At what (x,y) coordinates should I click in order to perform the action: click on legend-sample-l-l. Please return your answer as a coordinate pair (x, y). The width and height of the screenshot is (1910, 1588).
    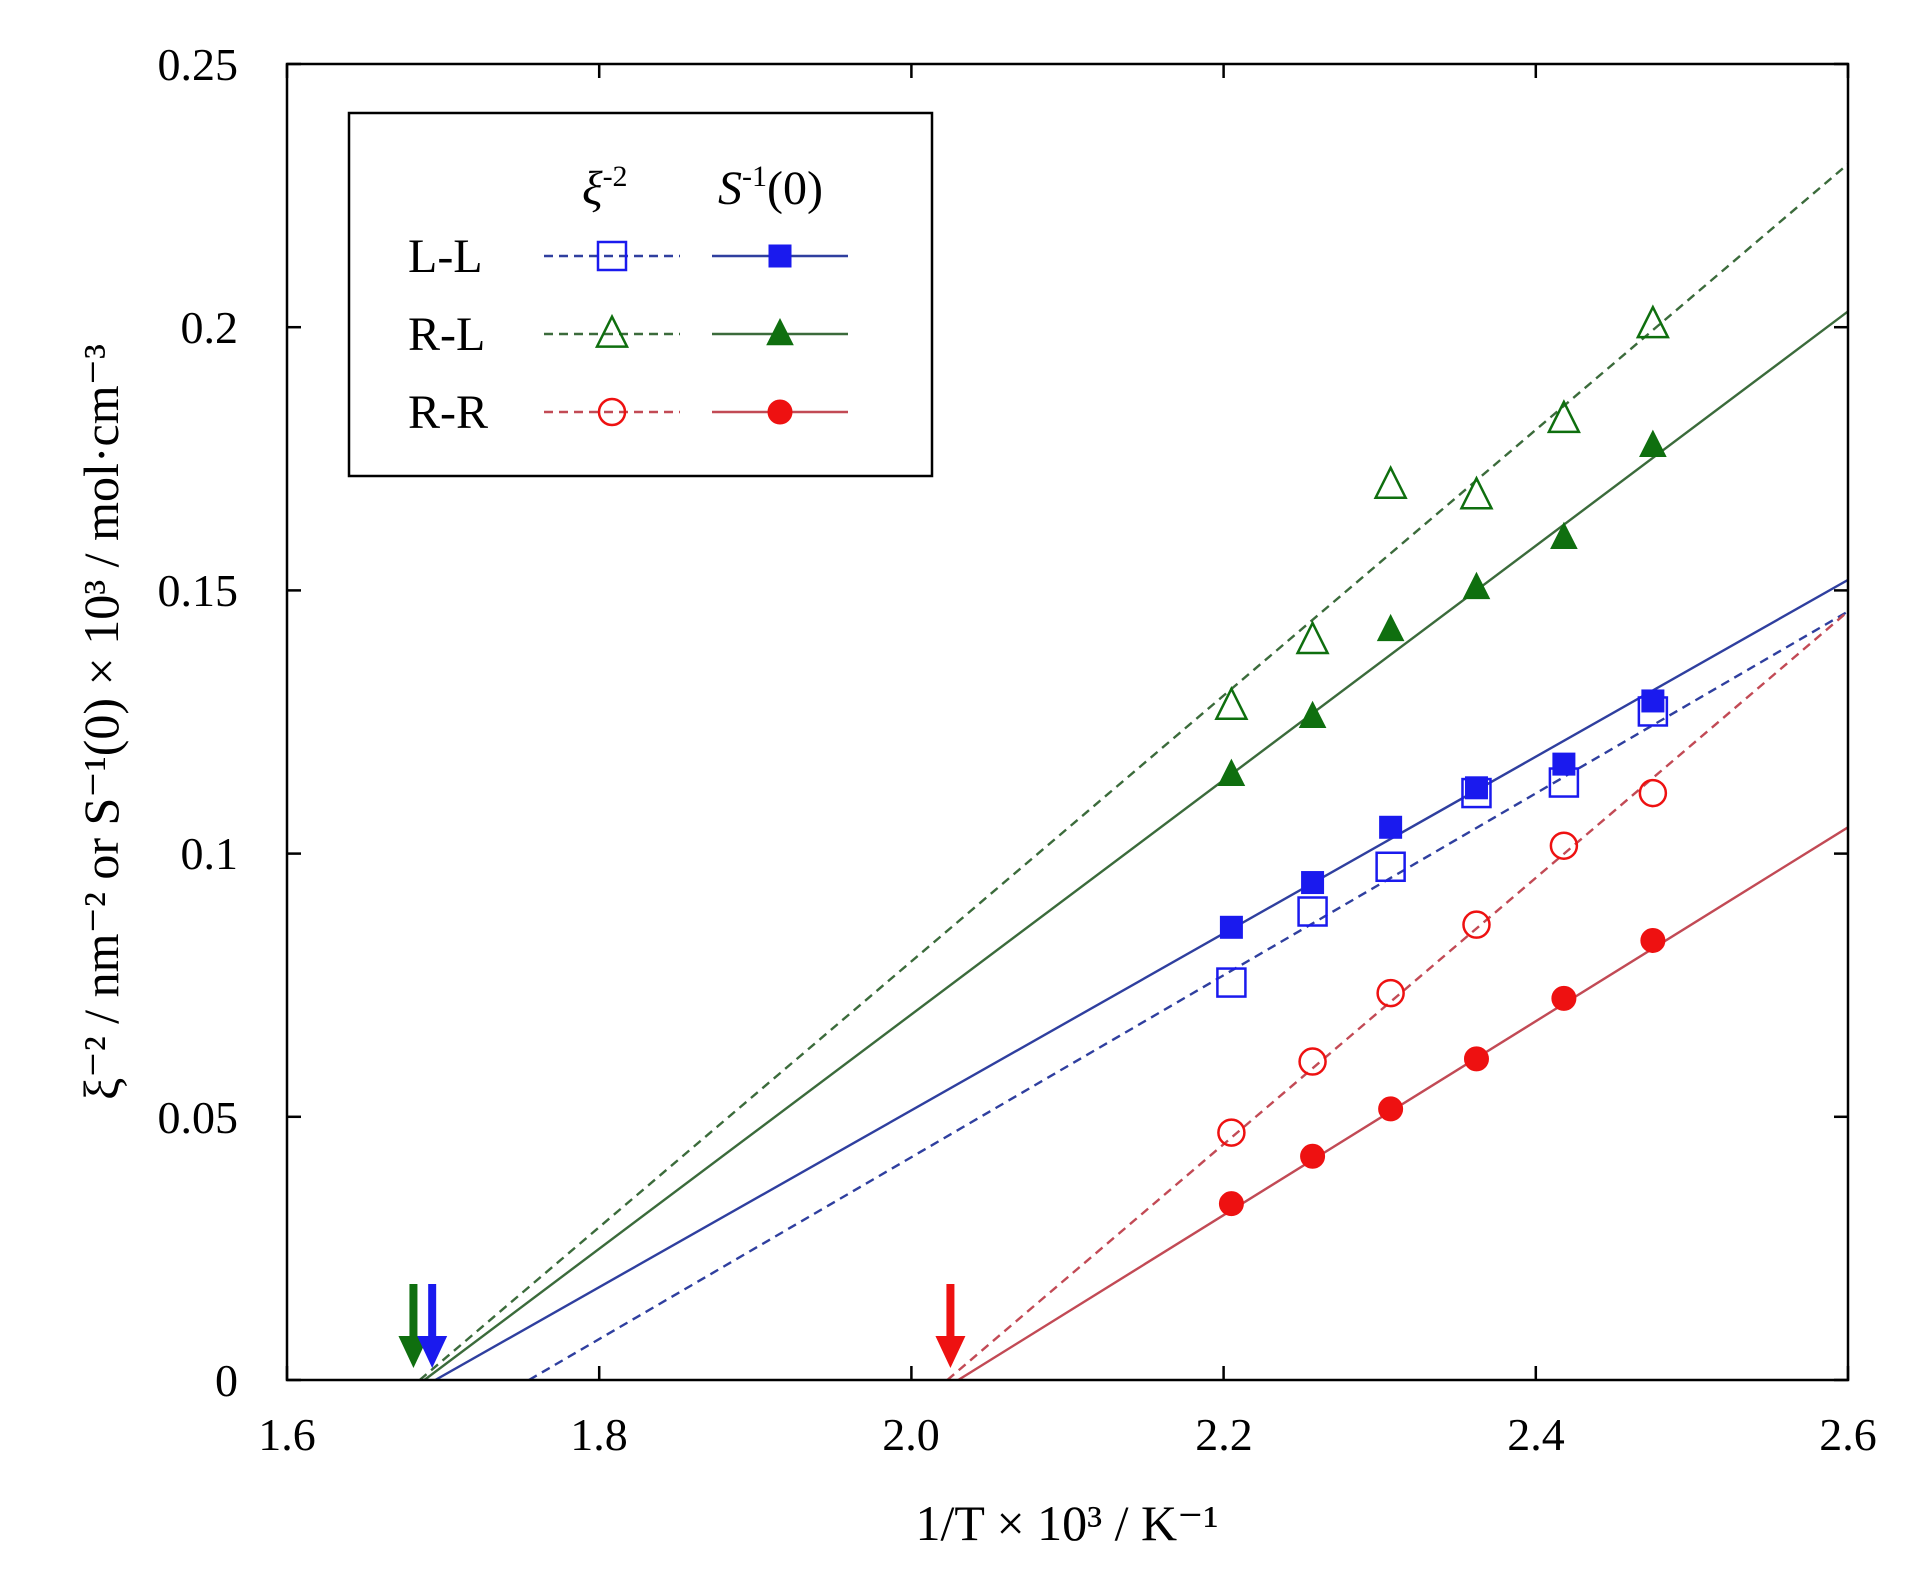
    Looking at the image, I should click on (696, 256).